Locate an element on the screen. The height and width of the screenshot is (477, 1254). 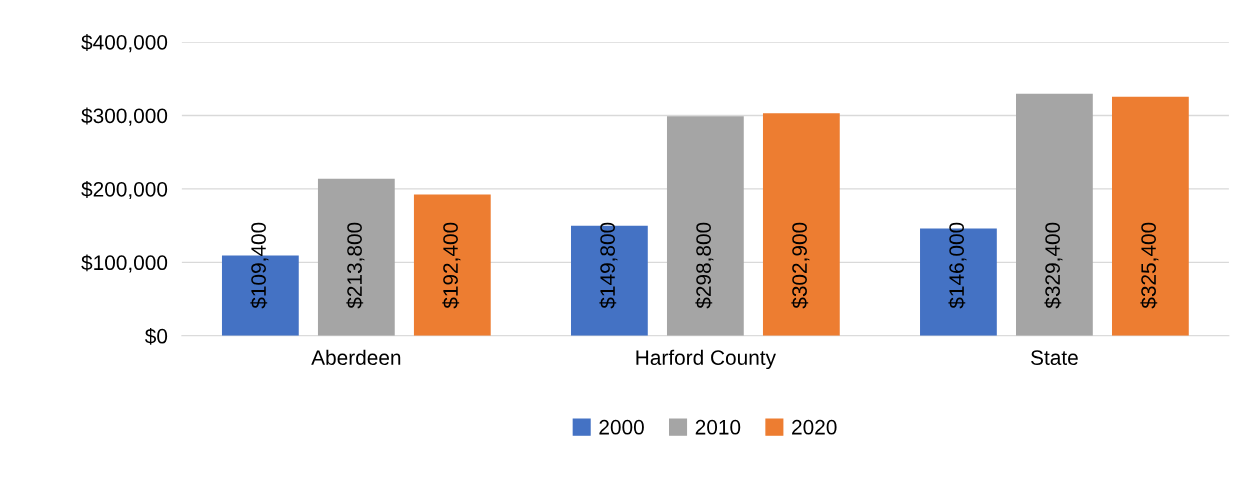
y-tick-label: $100,000 is located at coordinates (124, 263).